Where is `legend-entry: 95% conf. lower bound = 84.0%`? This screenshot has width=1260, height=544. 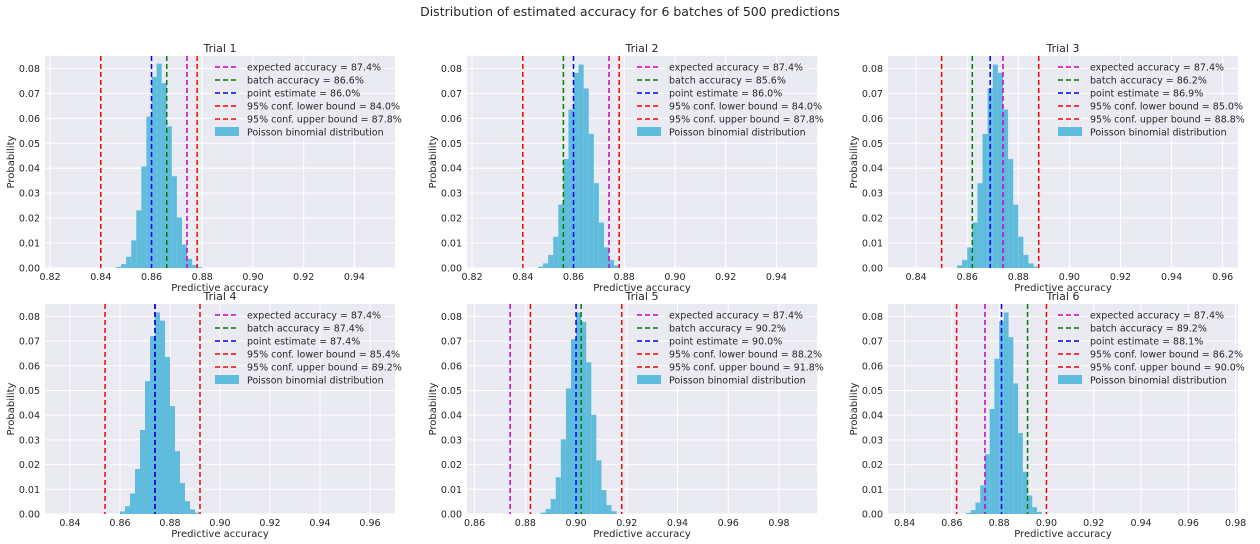
legend-entry: 95% conf. lower bound = 84.0% is located at coordinates (323, 107).